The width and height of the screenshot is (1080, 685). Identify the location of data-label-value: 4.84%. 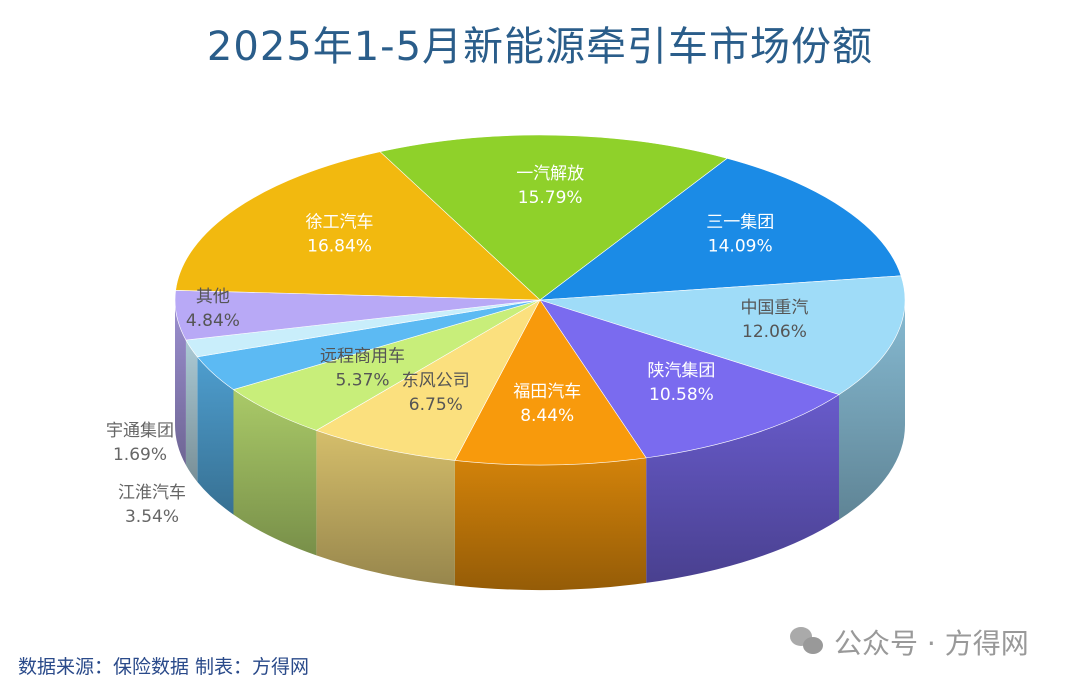
(213, 321).